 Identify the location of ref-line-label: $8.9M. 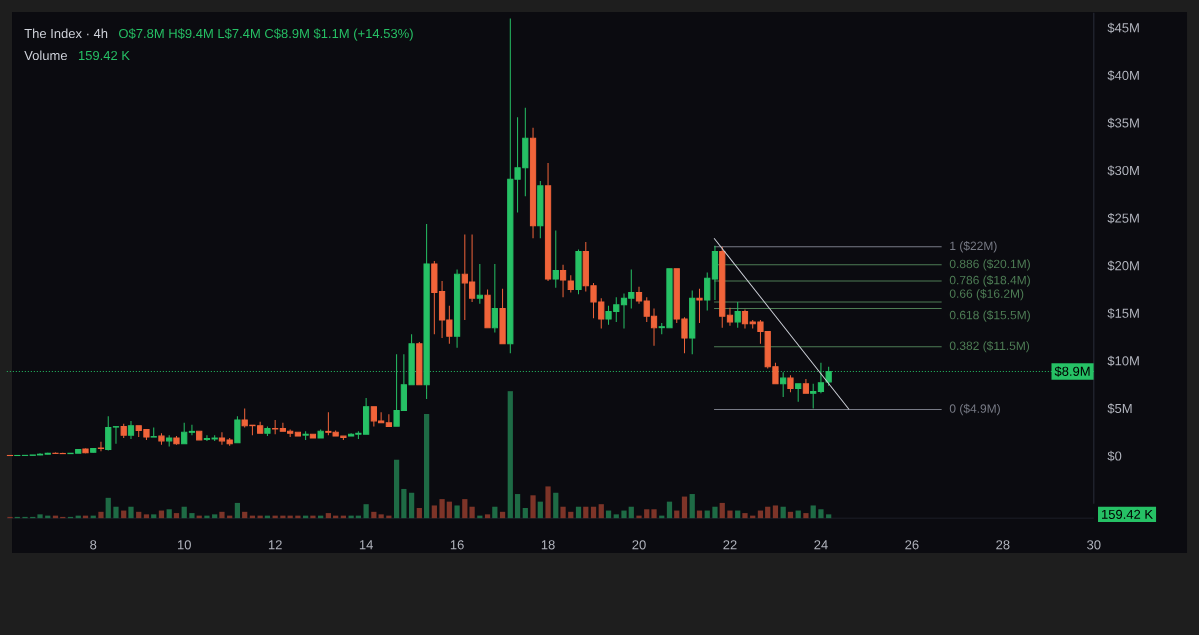
(1072, 371).